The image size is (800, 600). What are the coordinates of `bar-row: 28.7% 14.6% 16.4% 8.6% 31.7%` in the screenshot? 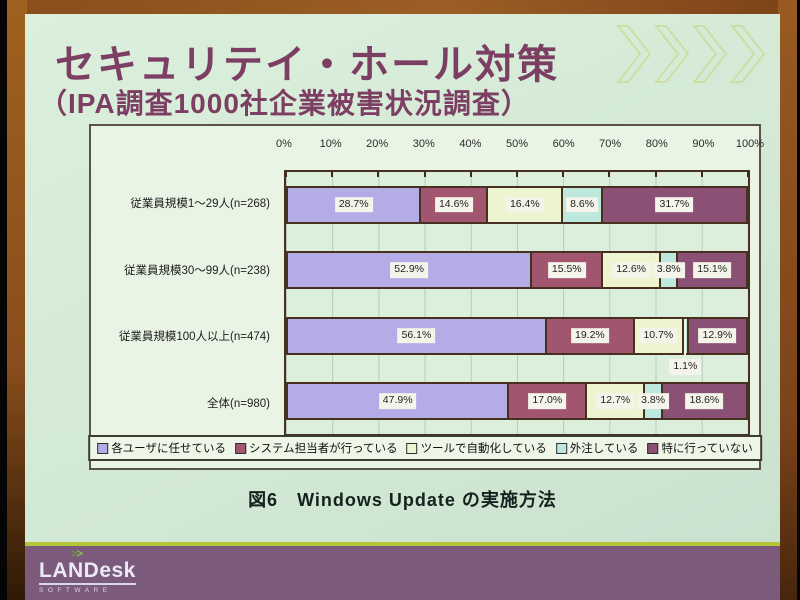 It's located at (517, 205).